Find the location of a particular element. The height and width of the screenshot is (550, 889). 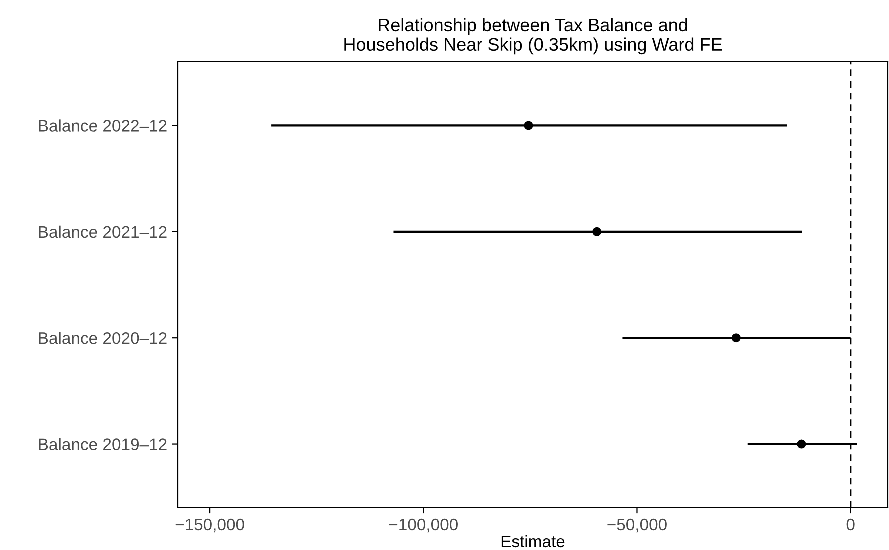

x-tick-label: 0 is located at coordinates (850, 524).